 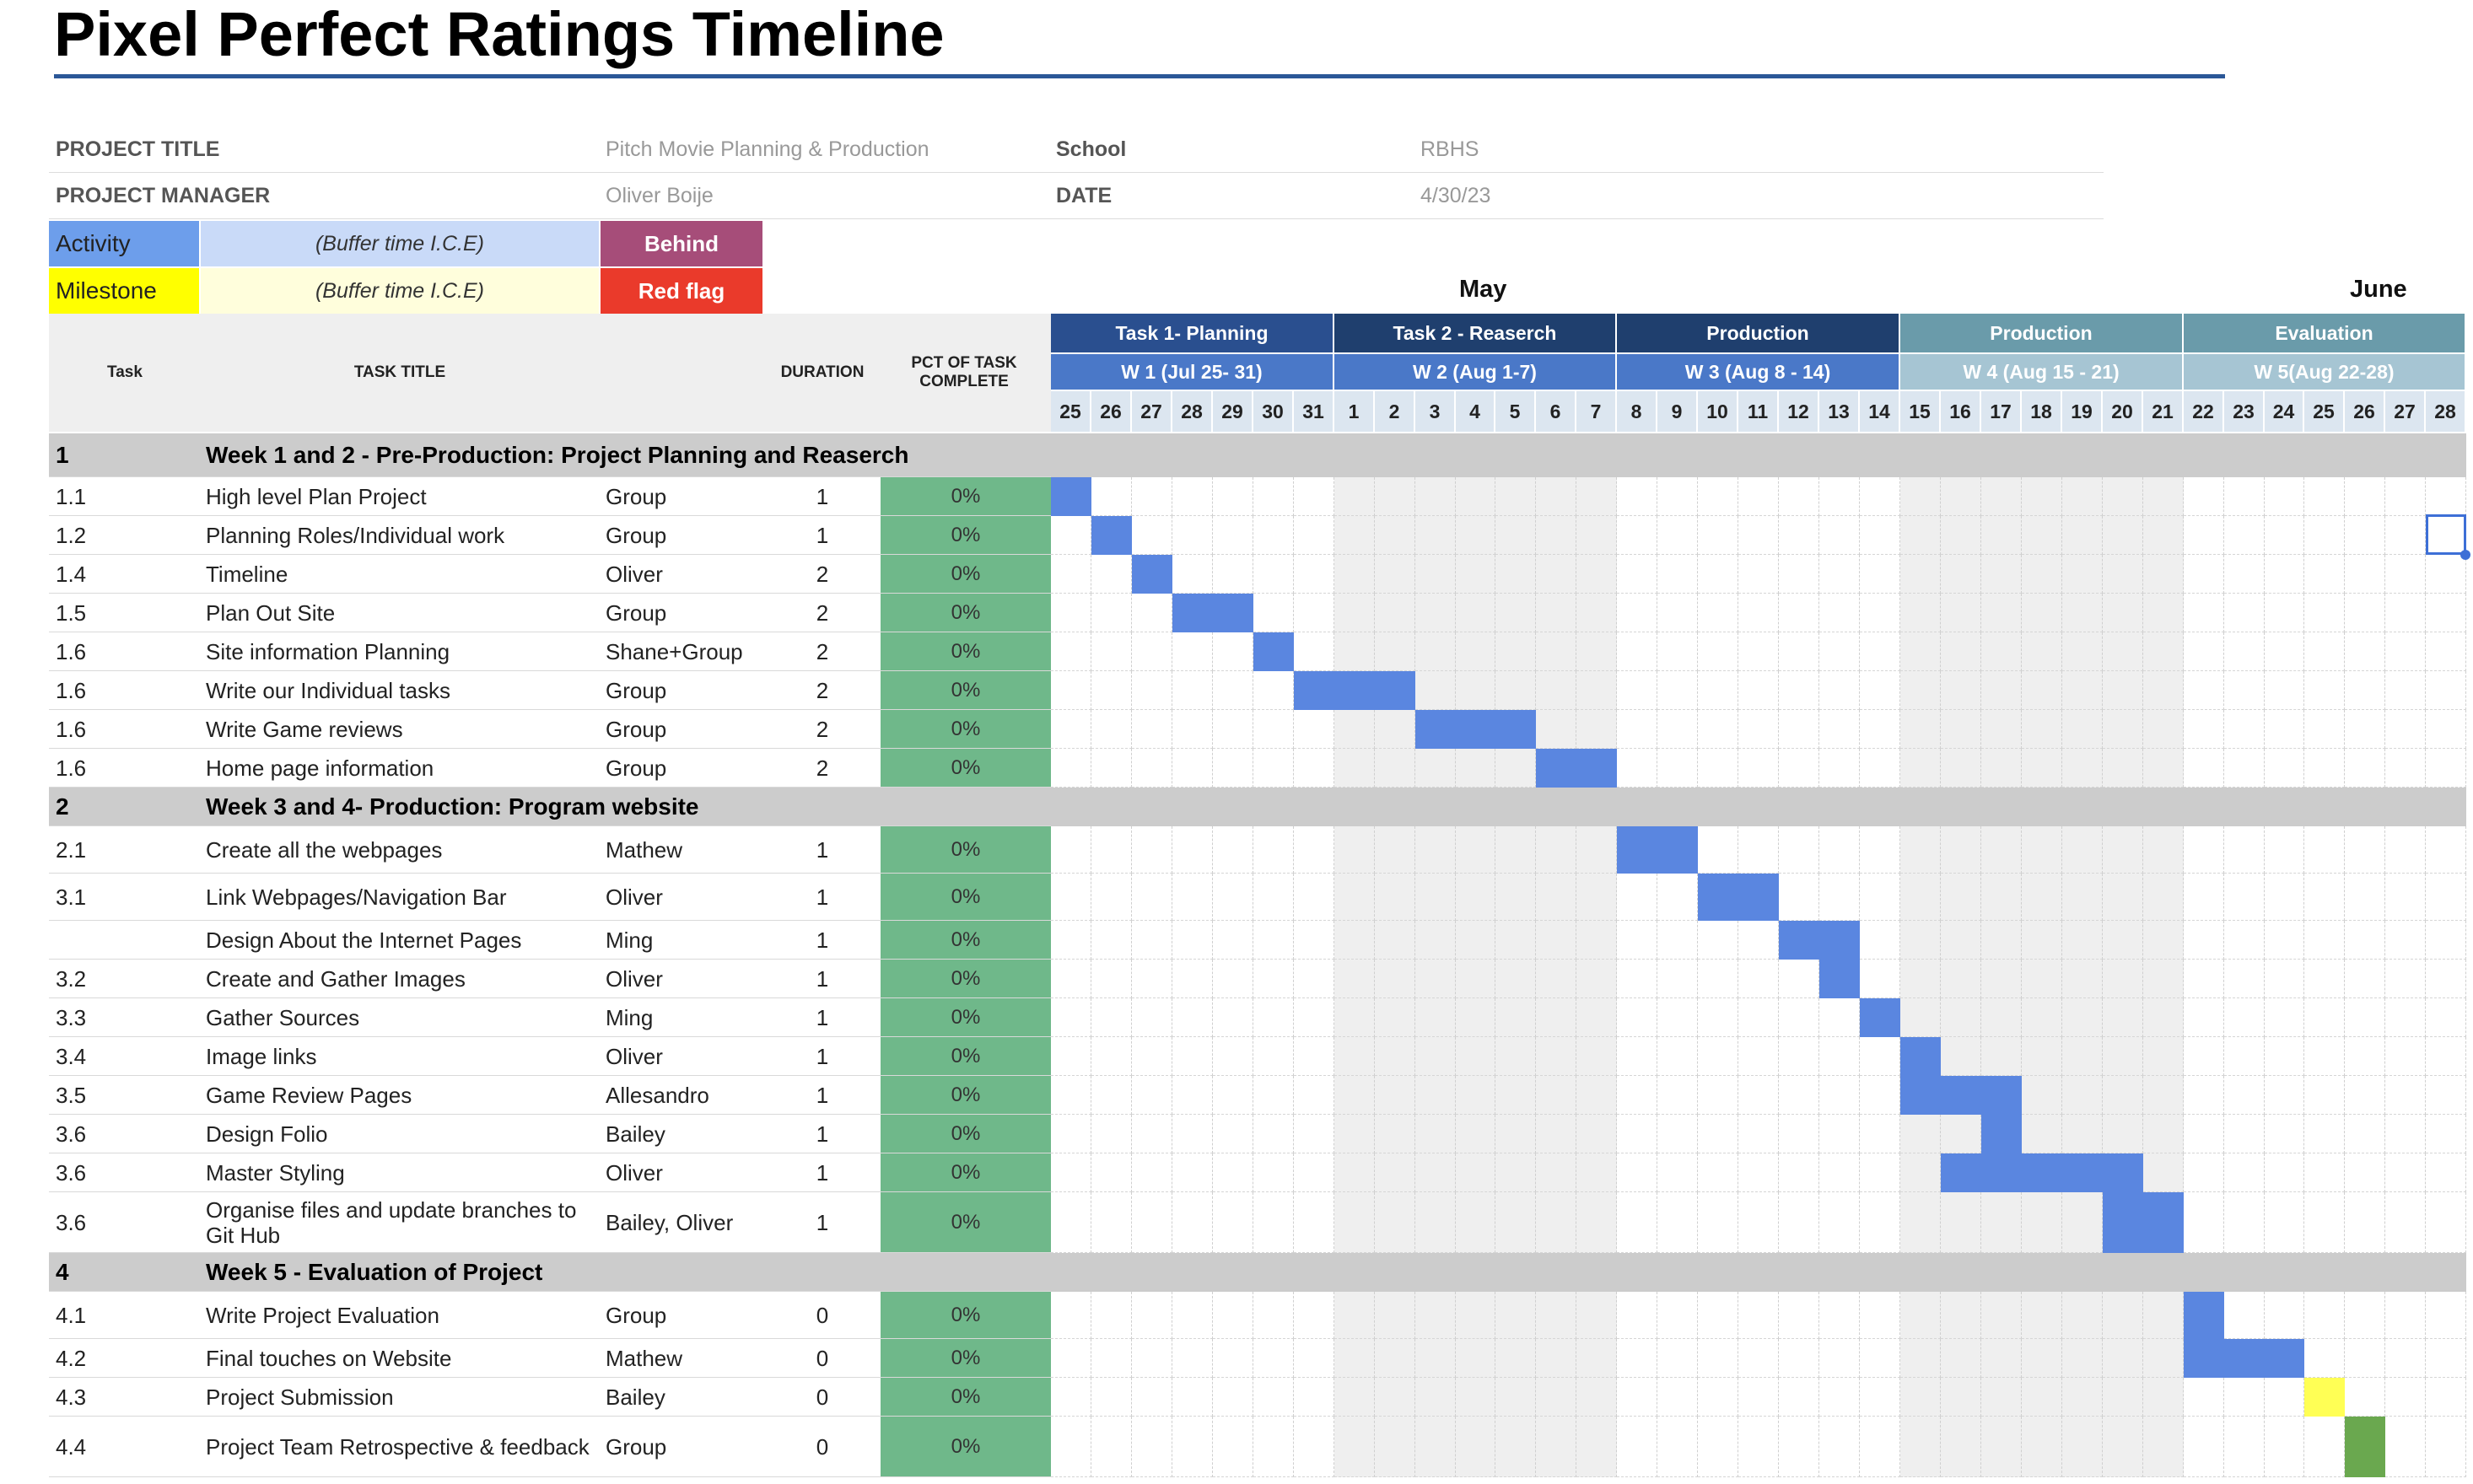 What do you see at coordinates (247, 574) in the screenshot?
I see `task-title: Timeline` at bounding box center [247, 574].